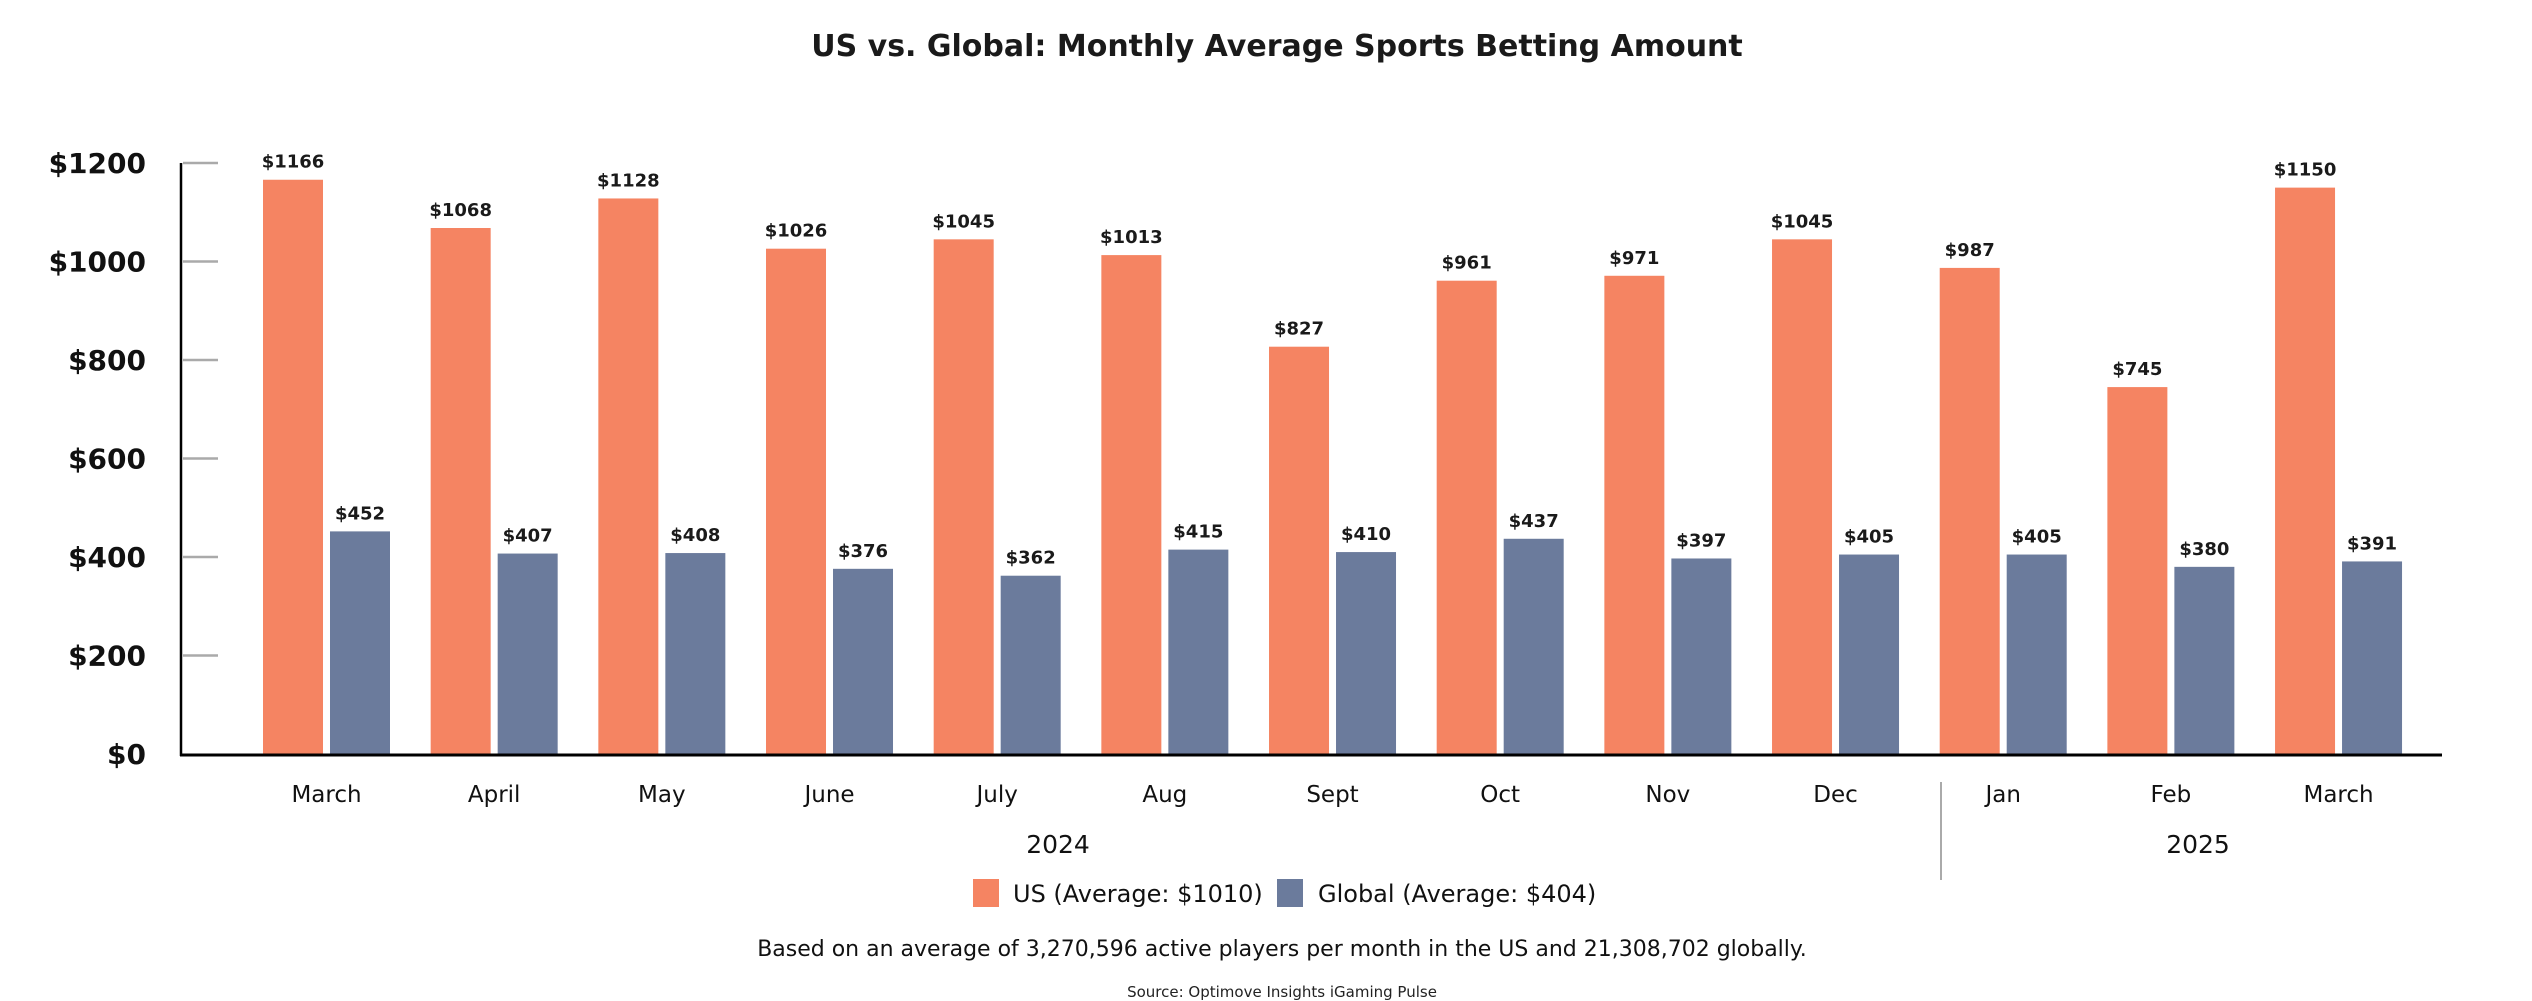  What do you see at coordinates (1031, 558) in the screenshot?
I see `data-label-global: $362` at bounding box center [1031, 558].